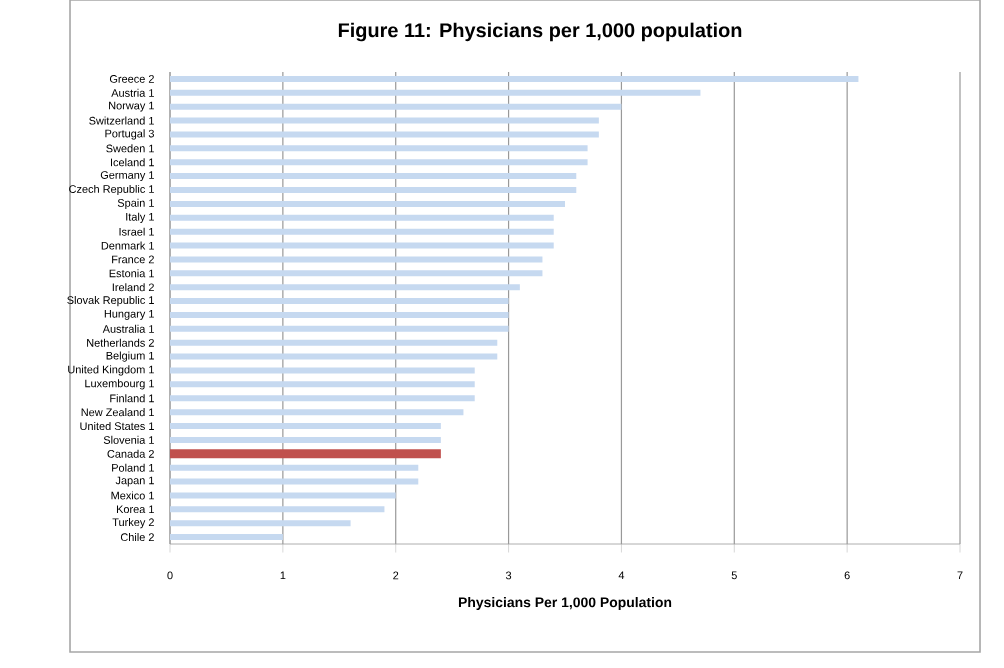  What do you see at coordinates (540, 32) in the screenshot?
I see `chart-title: Figure 11: Physicians per 1,000 population` at bounding box center [540, 32].